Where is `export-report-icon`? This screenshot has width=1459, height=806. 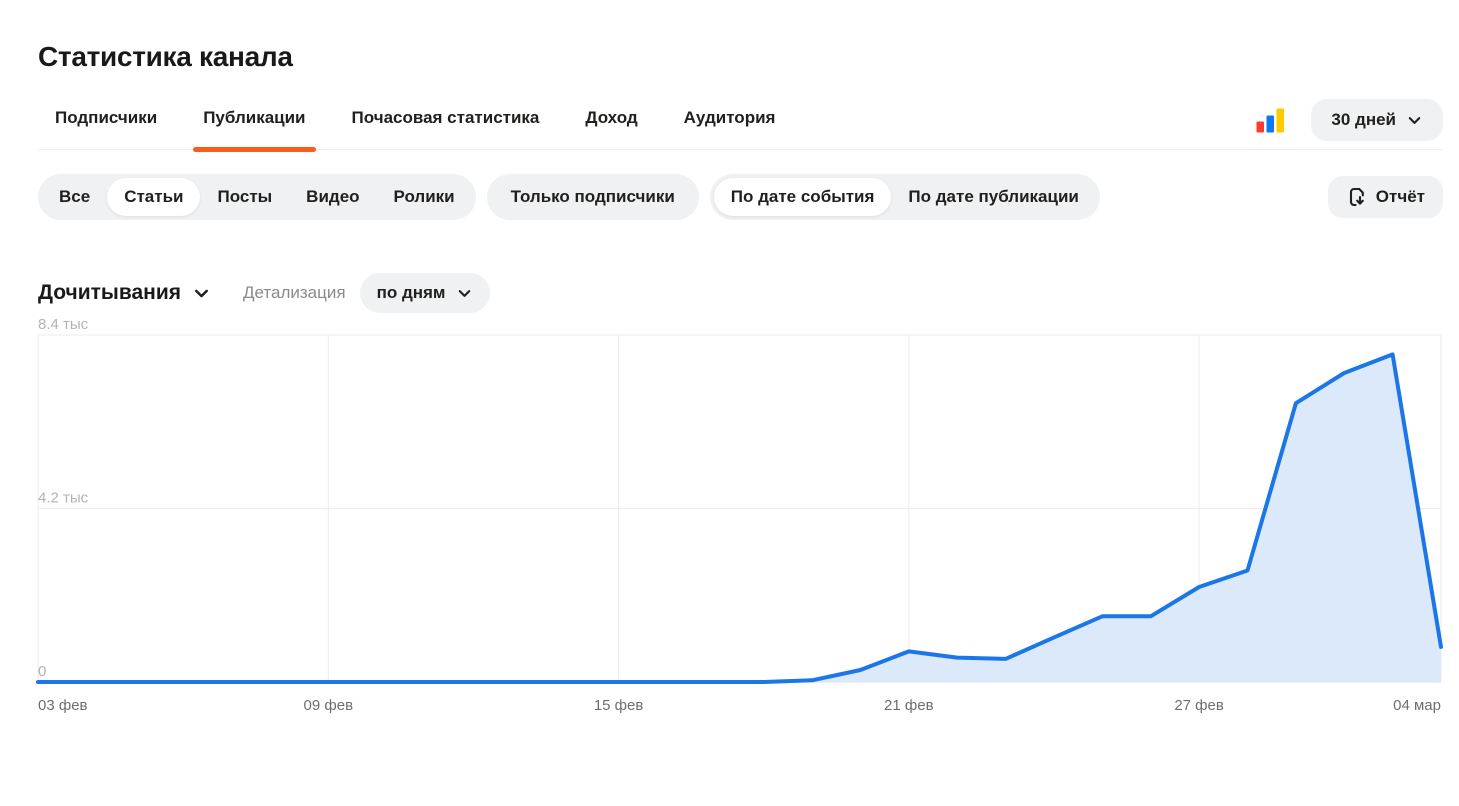
export-report-icon is located at coordinates (1356, 197).